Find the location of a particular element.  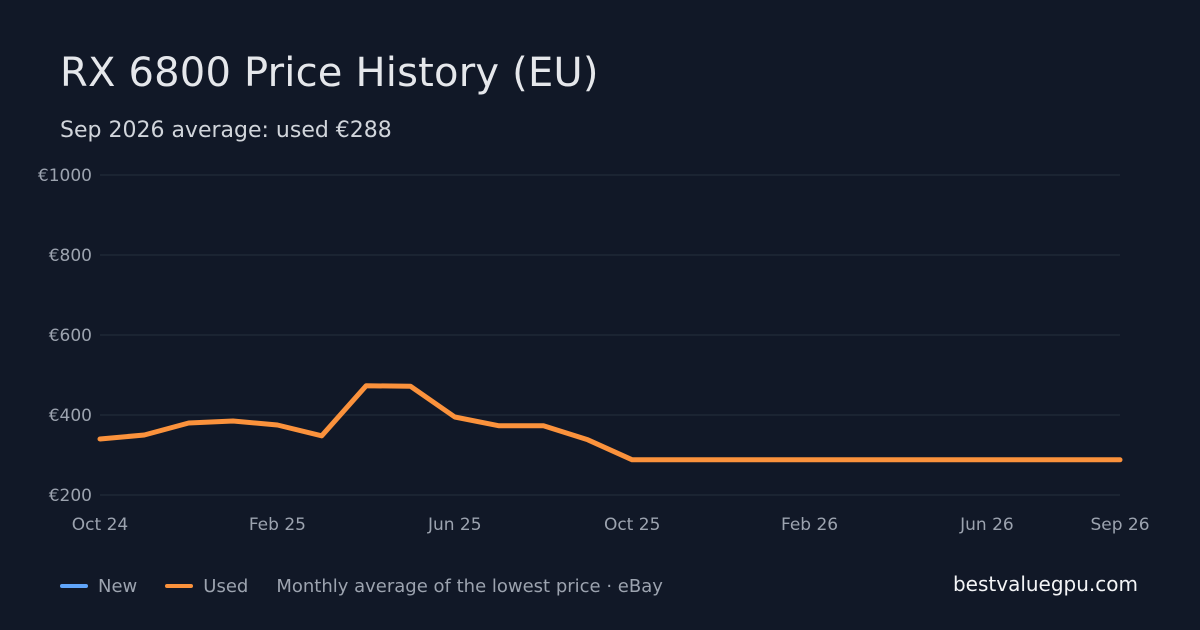

site-name: bestvaluegpu.com is located at coordinates (1045, 584).